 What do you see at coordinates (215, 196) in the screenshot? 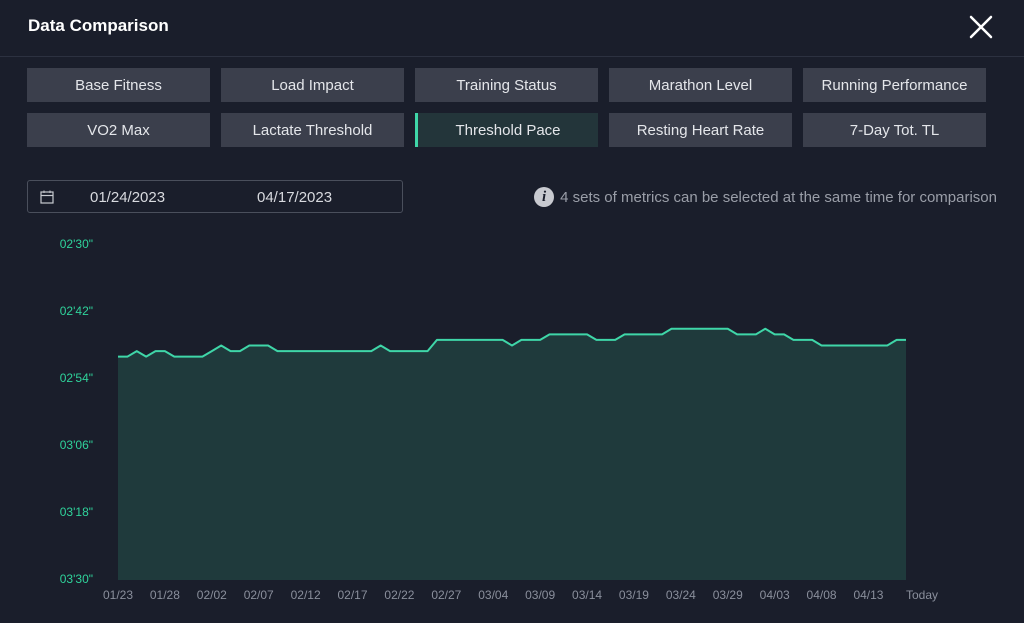
I see `date-range: 01/24/2023 04/17/2023` at bounding box center [215, 196].